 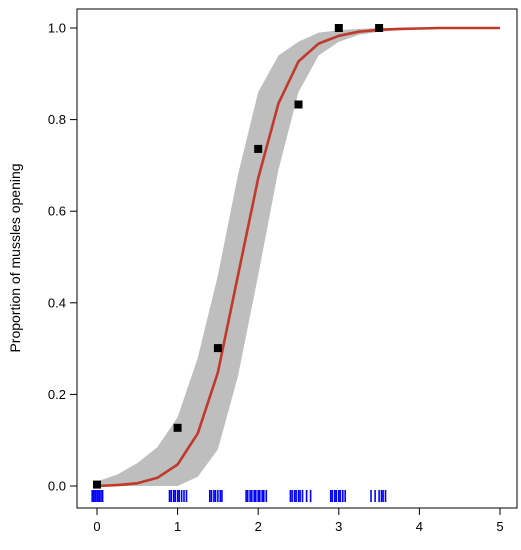 I want to click on y-axis-label: Proportion of mussles opening, so click(x=15, y=257).